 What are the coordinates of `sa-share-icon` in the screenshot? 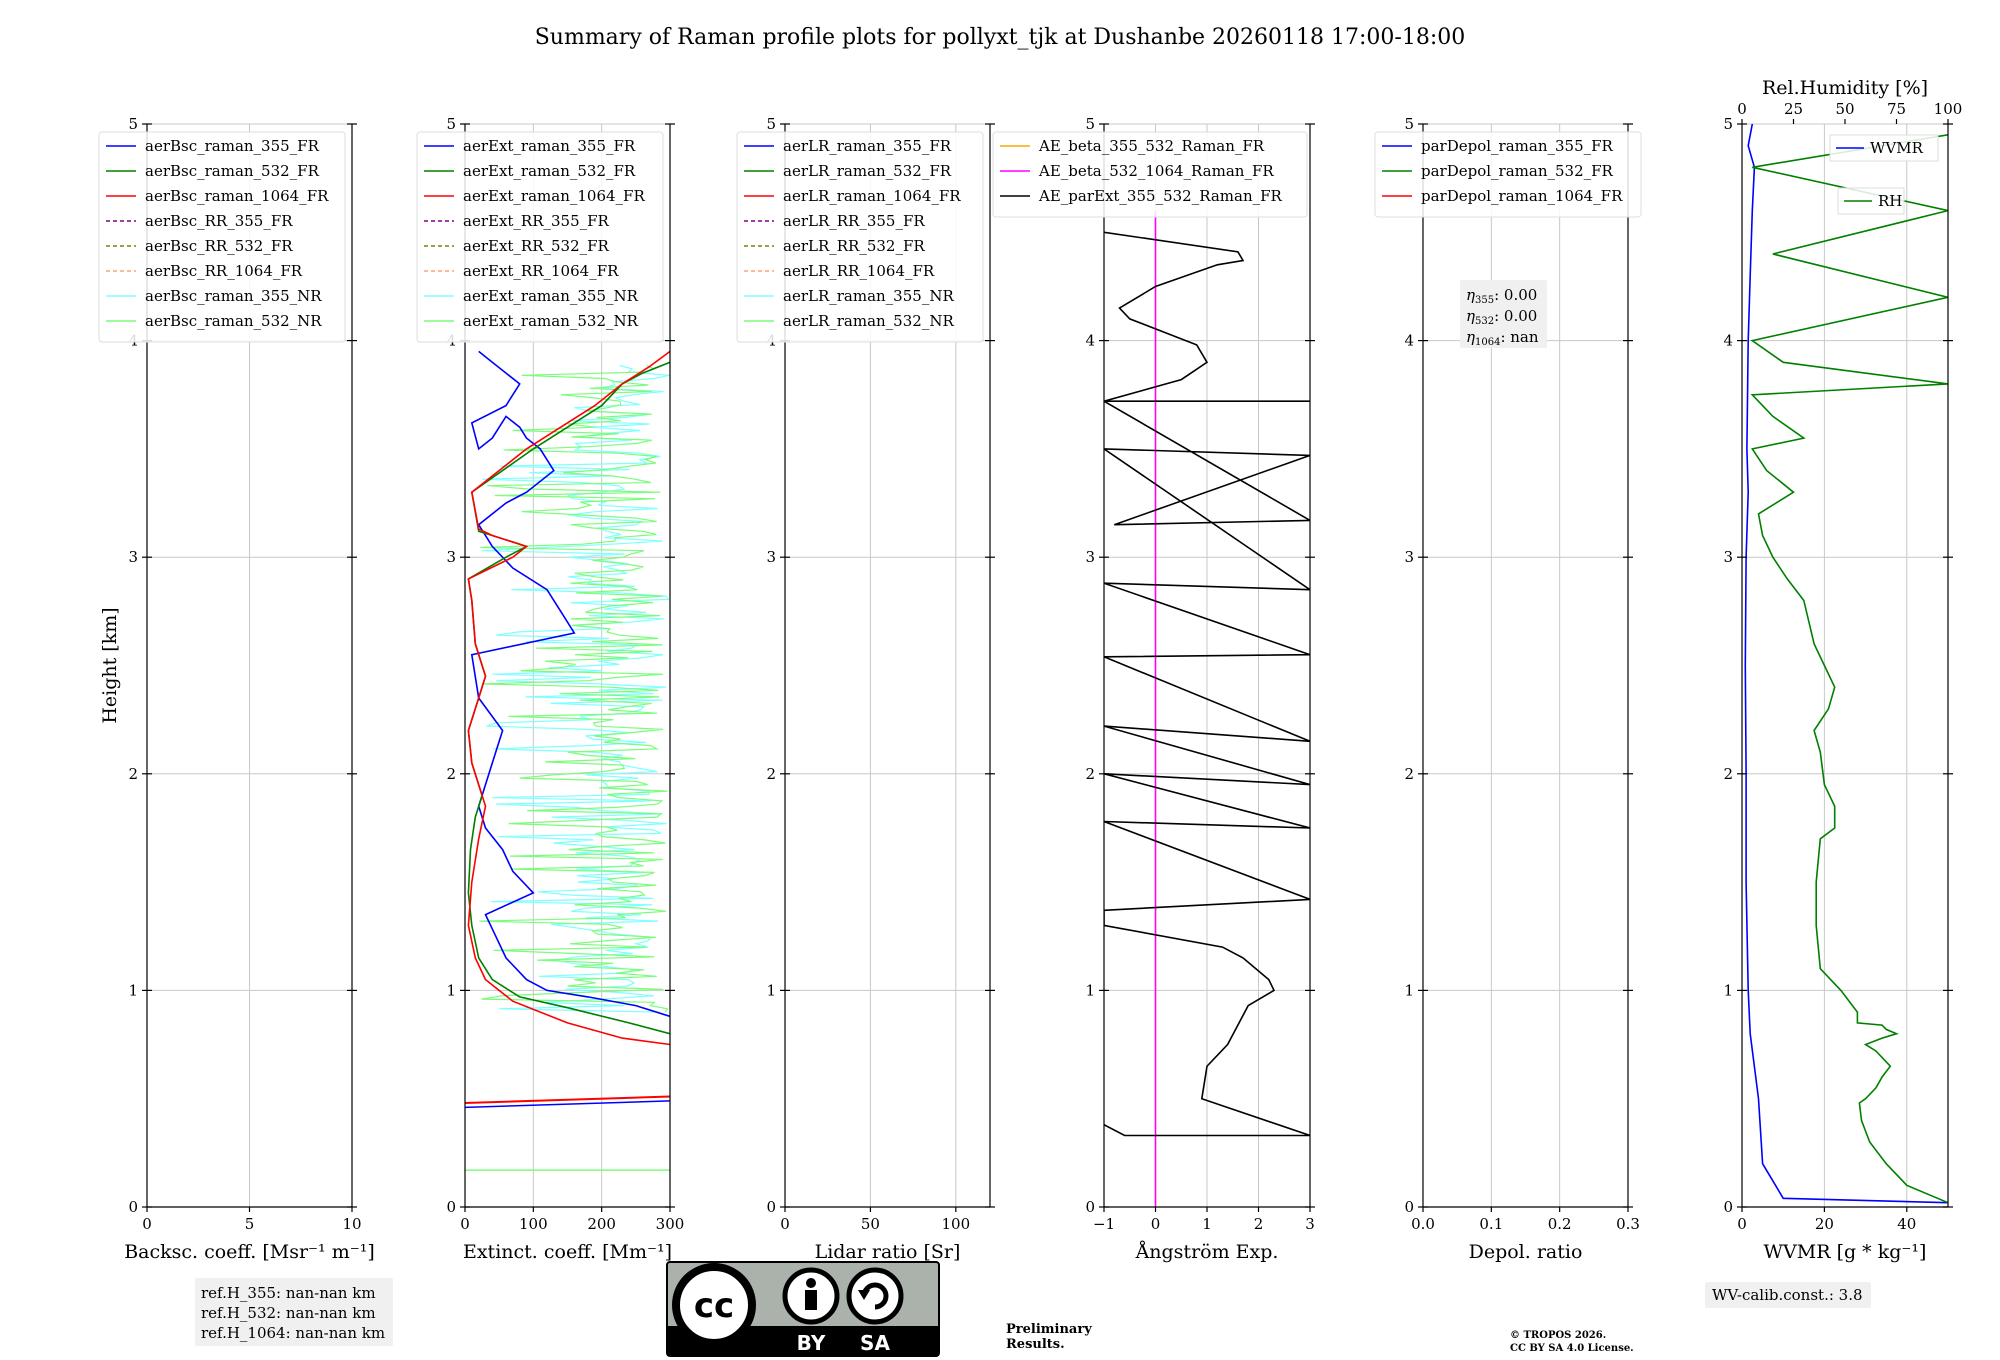 It's located at (875, 1296).